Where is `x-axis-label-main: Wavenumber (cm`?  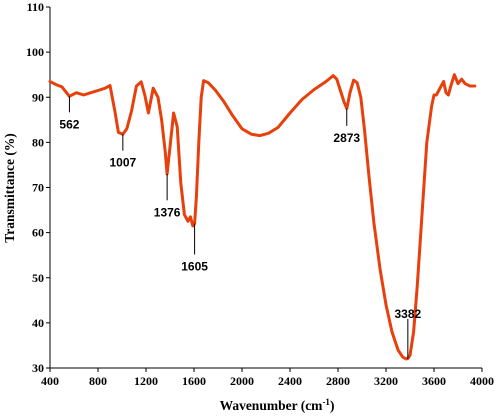 x-axis-label-main: Wavenumber (cm is located at coordinates (272, 405).